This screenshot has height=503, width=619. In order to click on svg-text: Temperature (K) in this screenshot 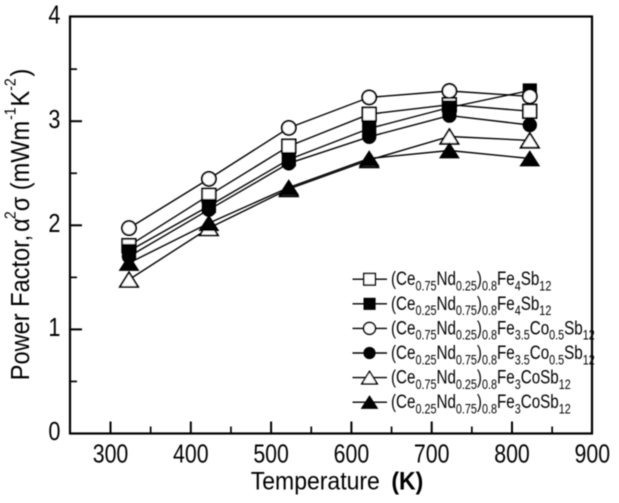, I will do `click(337, 481)`.